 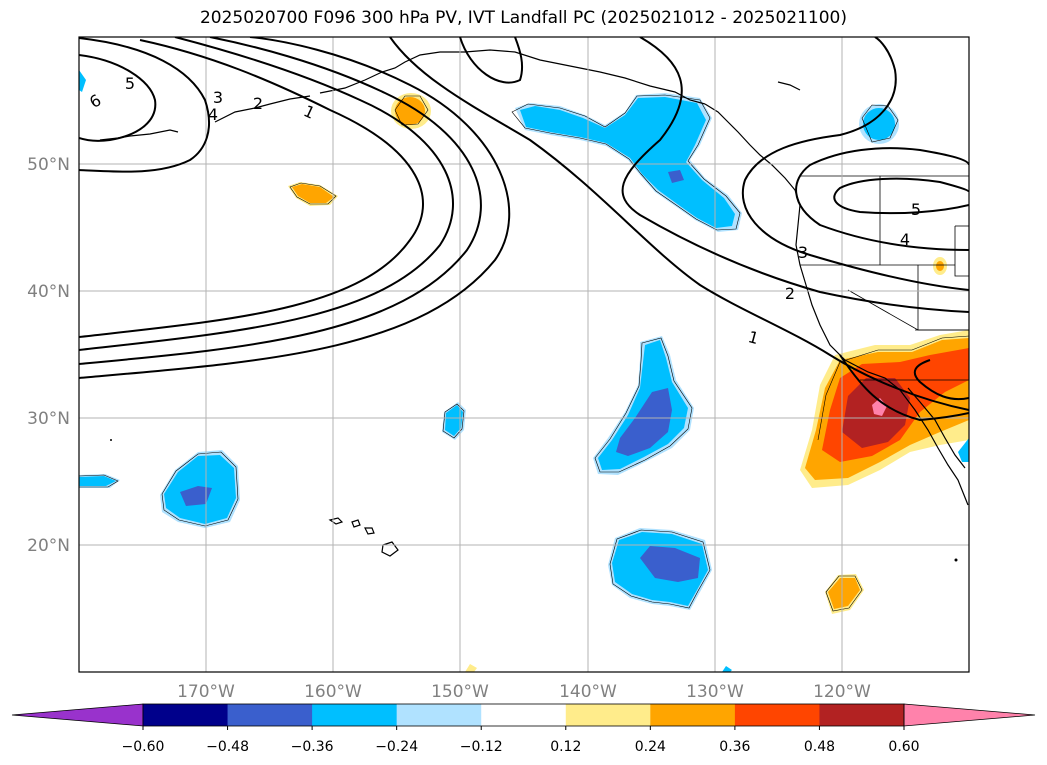 What do you see at coordinates (588, 692) in the screenshot?
I see `x-tick-label: 140°W` at bounding box center [588, 692].